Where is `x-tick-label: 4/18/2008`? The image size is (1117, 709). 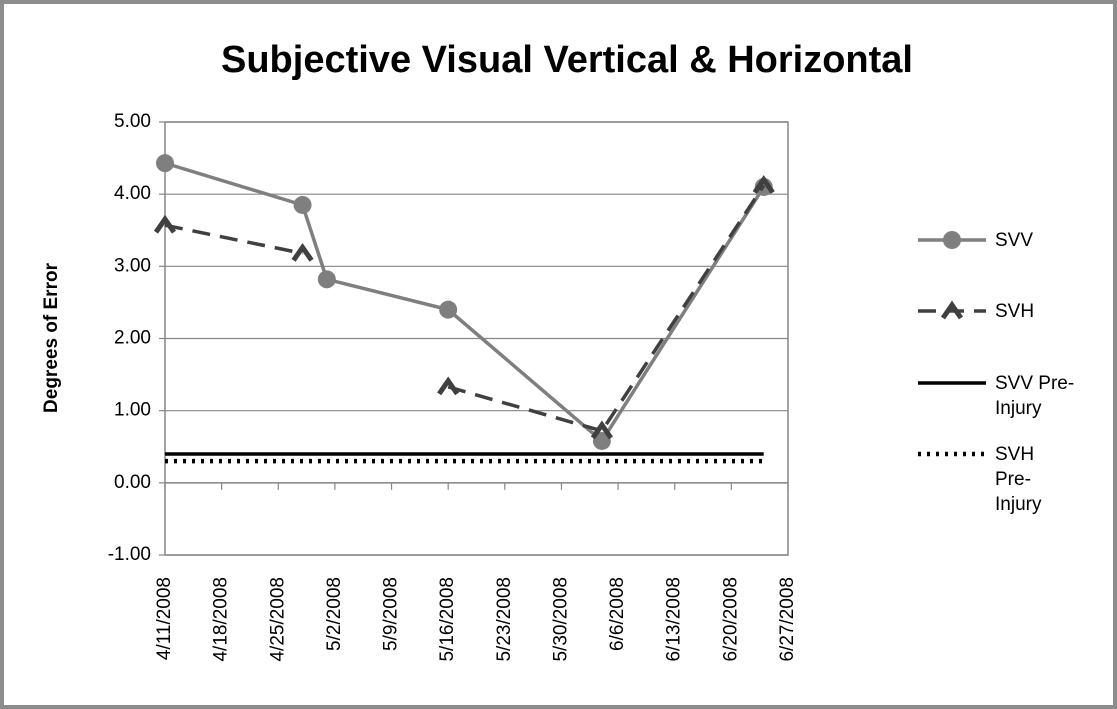
x-tick-label: 4/18/2008 is located at coordinates (221, 619).